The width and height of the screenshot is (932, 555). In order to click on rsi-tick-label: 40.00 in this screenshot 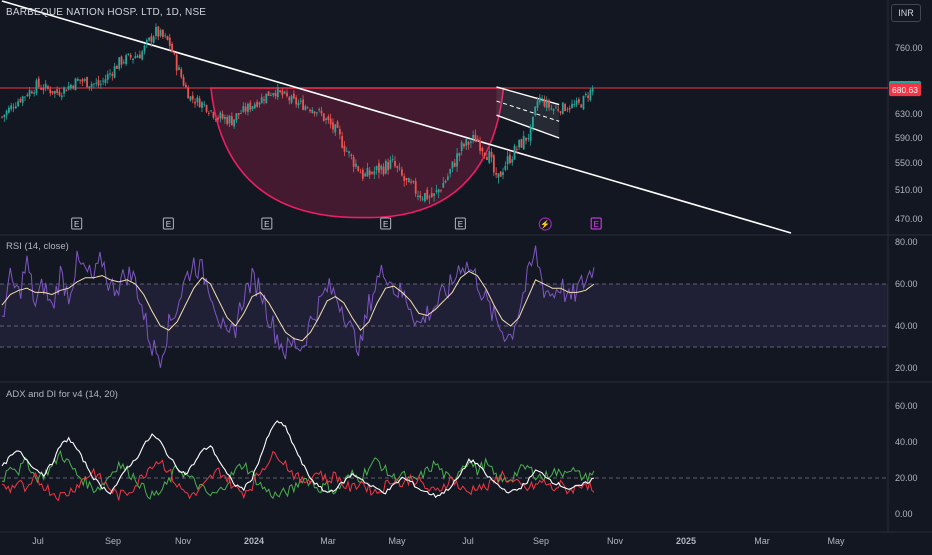, I will do `click(906, 326)`.